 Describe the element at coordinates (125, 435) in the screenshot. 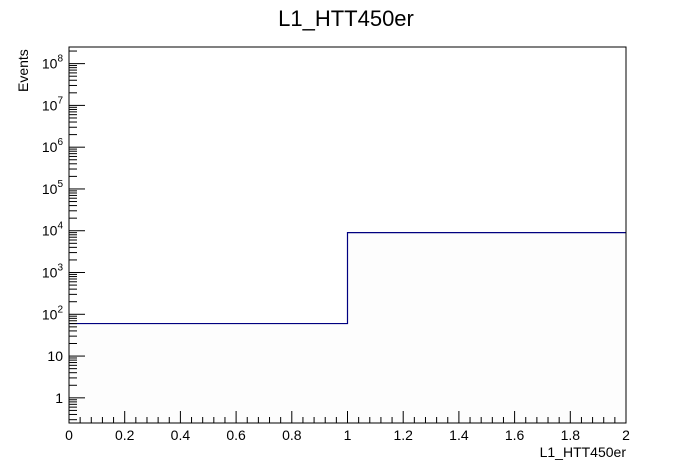

I see `x-tick-label: 0.2` at that location.